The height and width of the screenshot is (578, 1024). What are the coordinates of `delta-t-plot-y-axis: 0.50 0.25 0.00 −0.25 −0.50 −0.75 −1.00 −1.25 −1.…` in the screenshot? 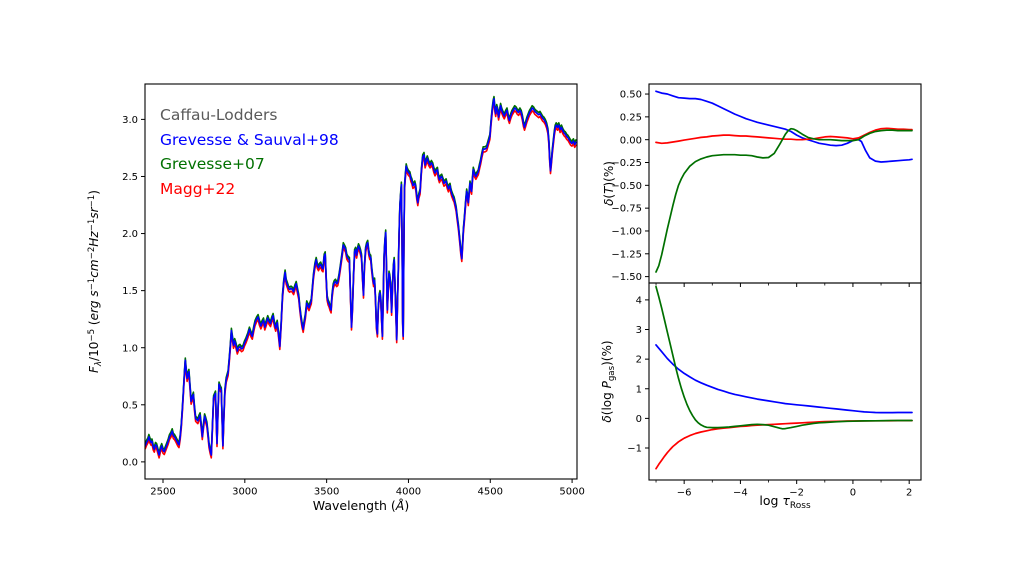 It's located at (630, 186).